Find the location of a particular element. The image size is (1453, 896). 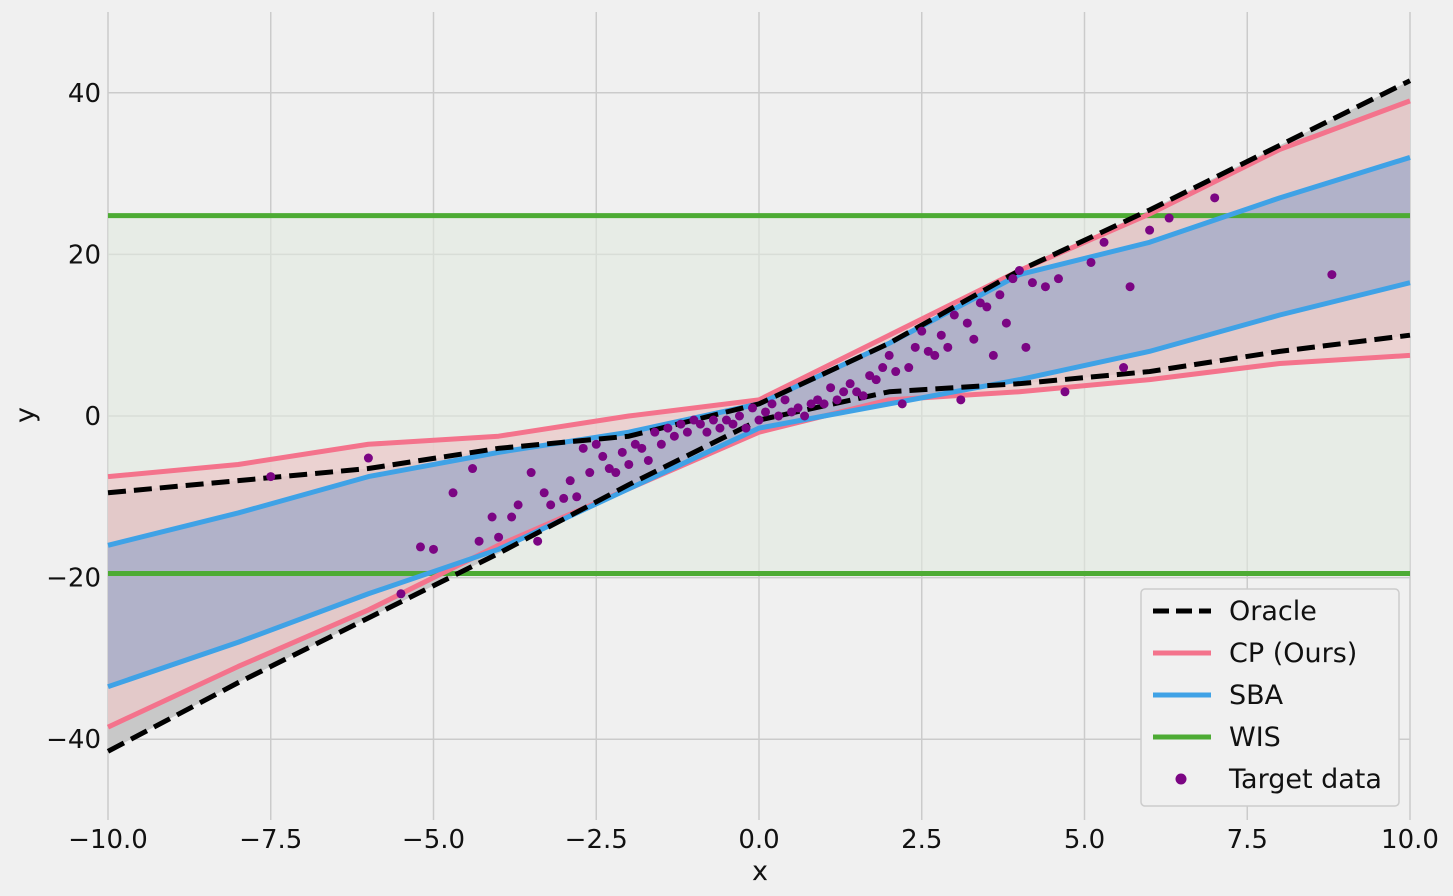

x-tick-label: −2.5 is located at coordinates (596, 840).